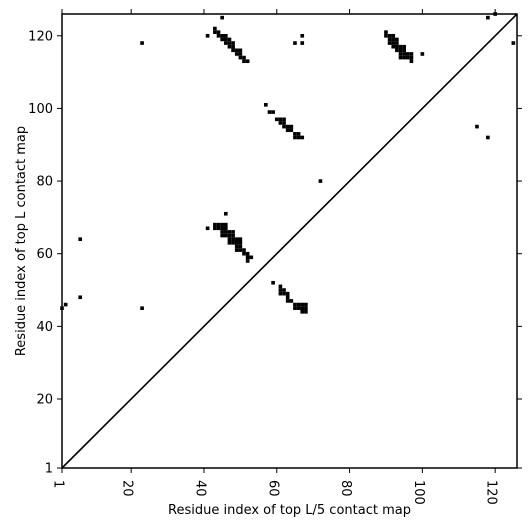  Describe the element at coordinates (418, 492) in the screenshot. I see `x-tick-label: 100` at that location.